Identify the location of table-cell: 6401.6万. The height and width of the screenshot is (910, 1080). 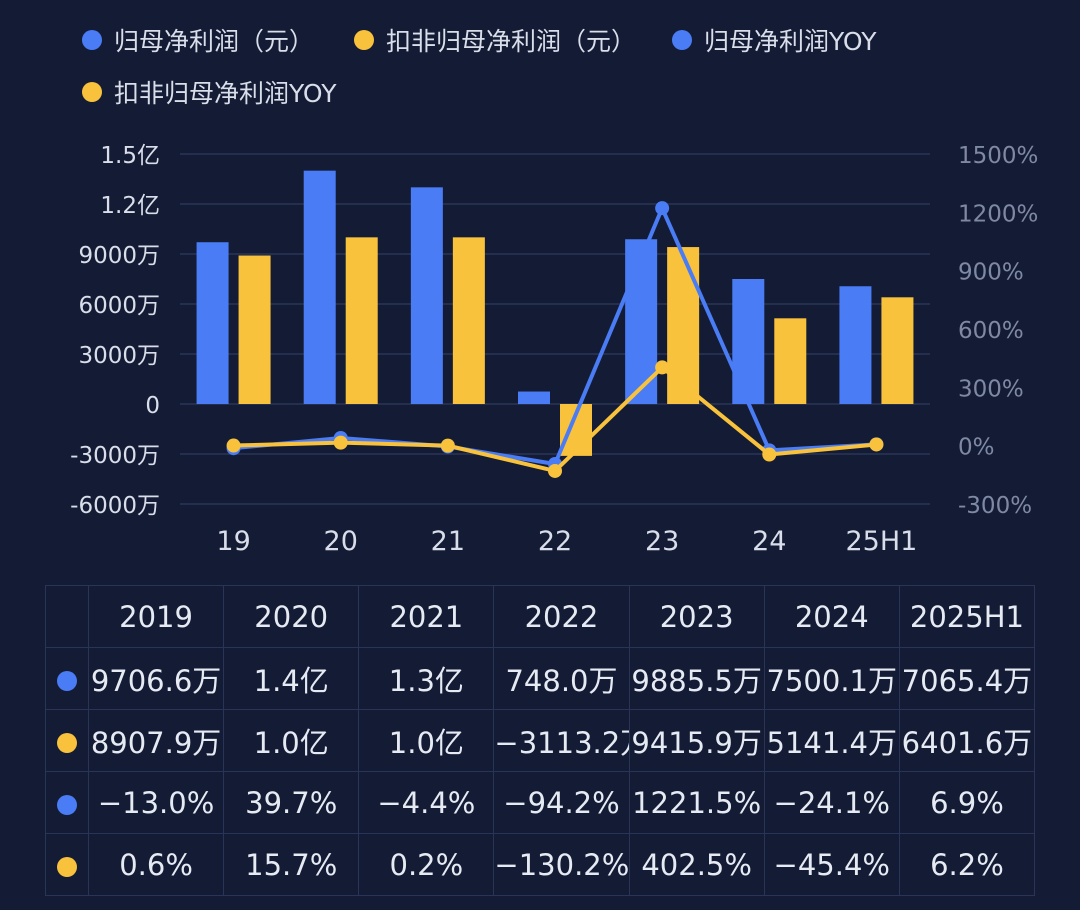
(967, 740).